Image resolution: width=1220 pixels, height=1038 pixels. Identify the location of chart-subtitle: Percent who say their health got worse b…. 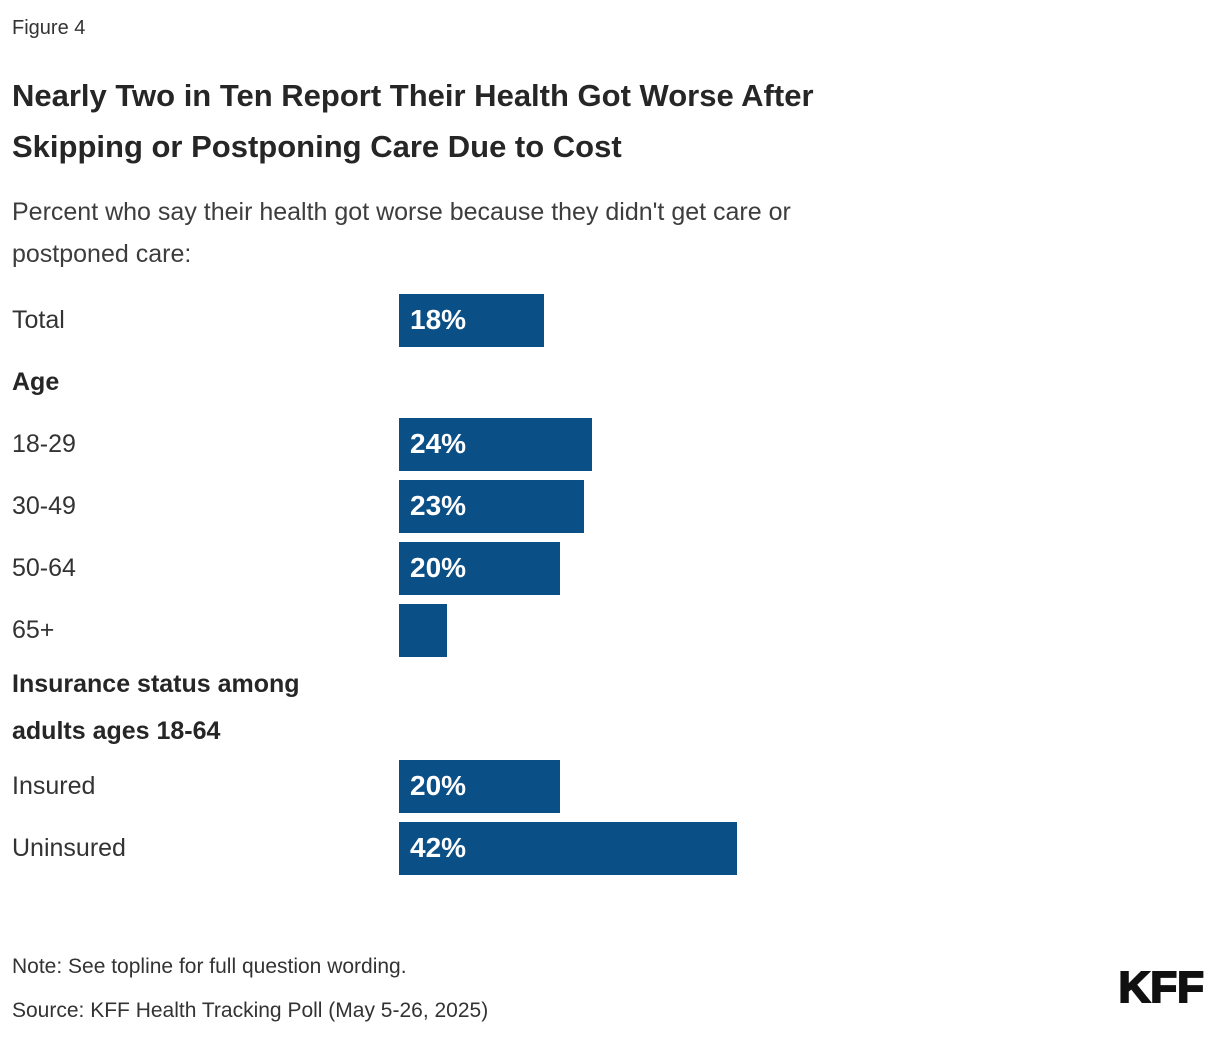
(552, 233).